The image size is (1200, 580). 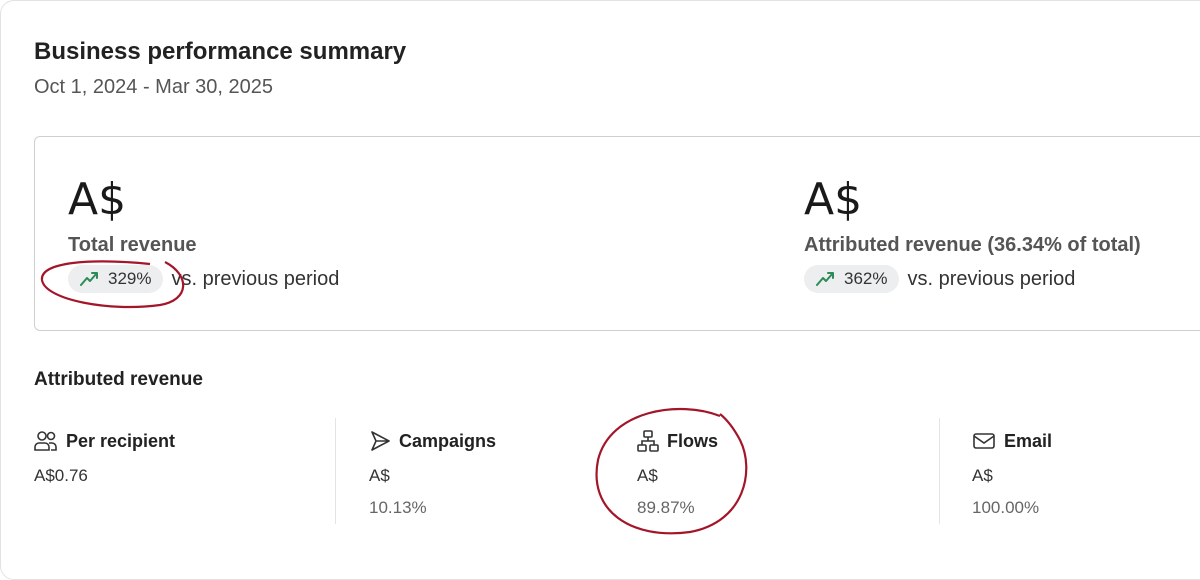 I want to click on mail-icon, so click(x=984, y=441).